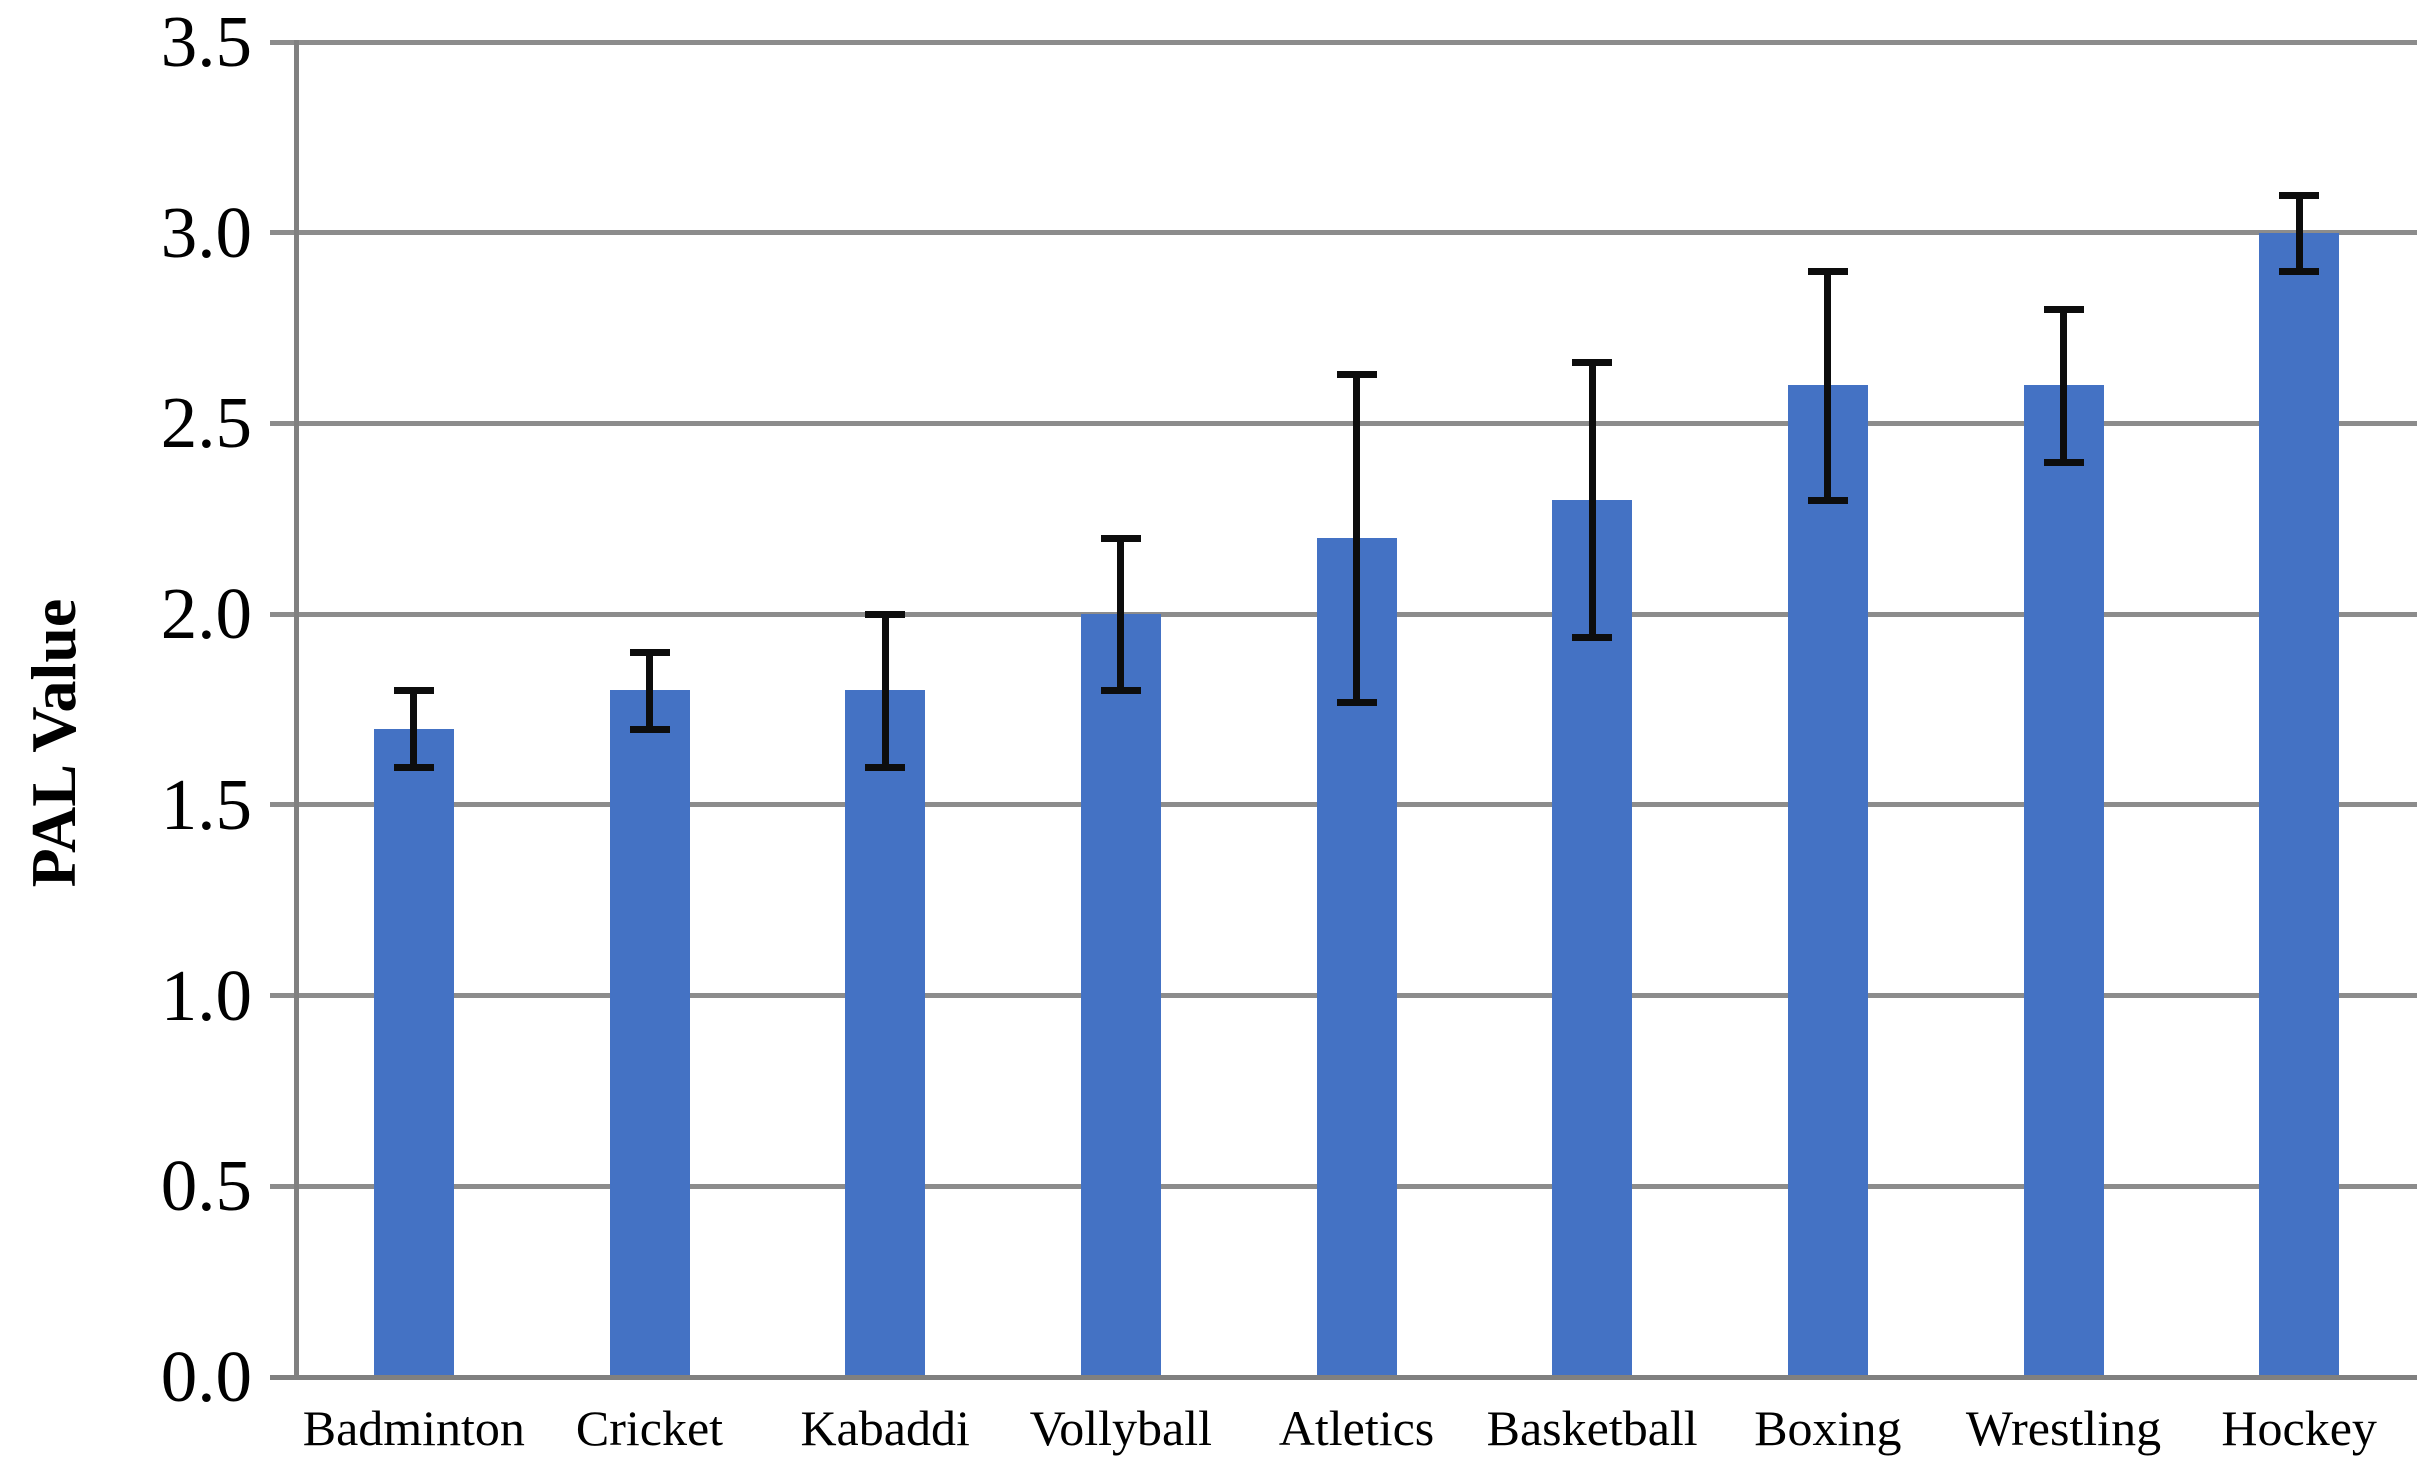 This screenshot has height=1478, width=2436. What do you see at coordinates (206, 614) in the screenshot?
I see `y-tick-label: 2.0` at bounding box center [206, 614].